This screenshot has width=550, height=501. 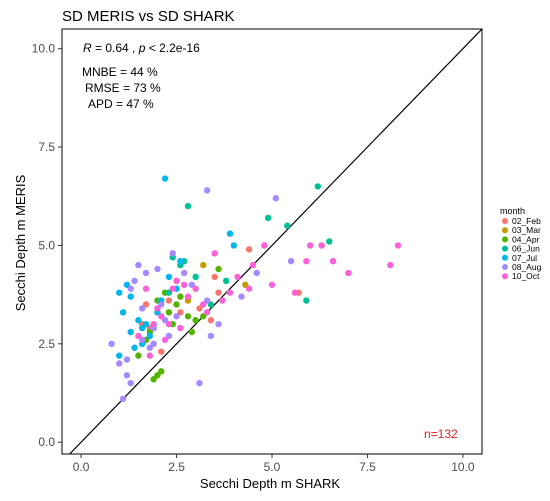 I want to click on x-axis-label: Secchi Depth m SHARK, so click(x=270, y=483).